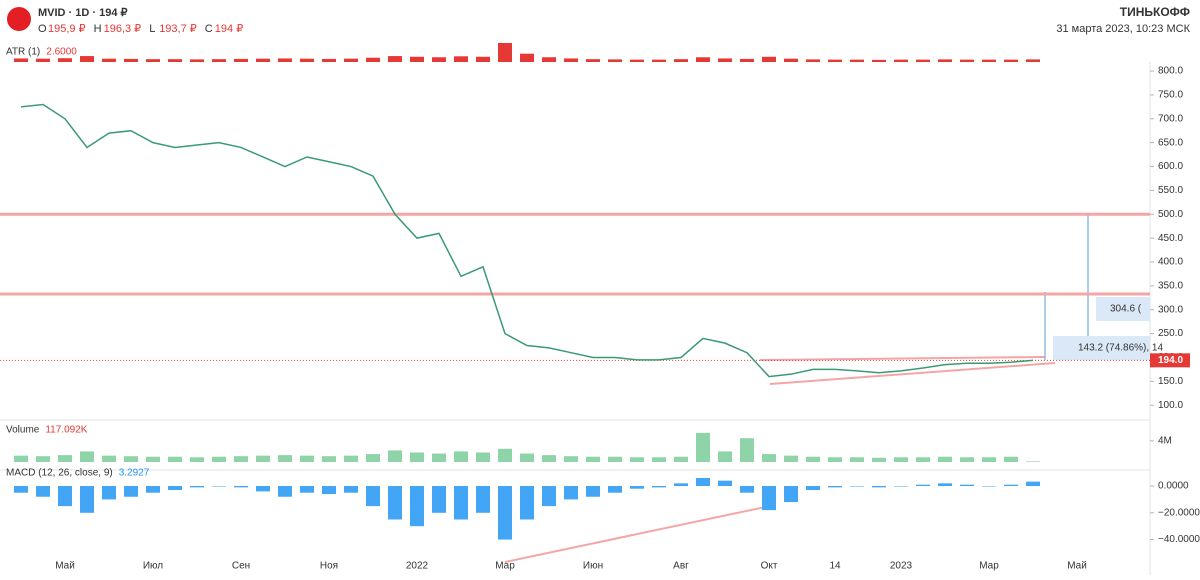 The image size is (1200, 580). What do you see at coordinates (681, 566) in the screenshot?
I see `x-tick-label: Авг` at bounding box center [681, 566].